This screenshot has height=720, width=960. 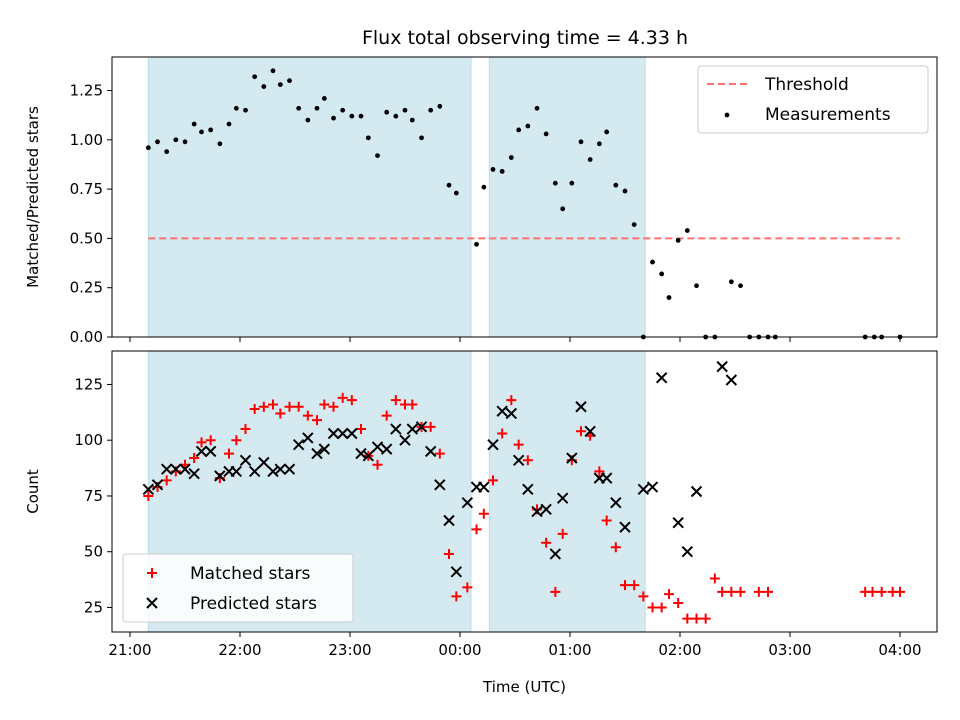 I want to click on top-y-tick-label: 1.25, so click(x=86, y=91).